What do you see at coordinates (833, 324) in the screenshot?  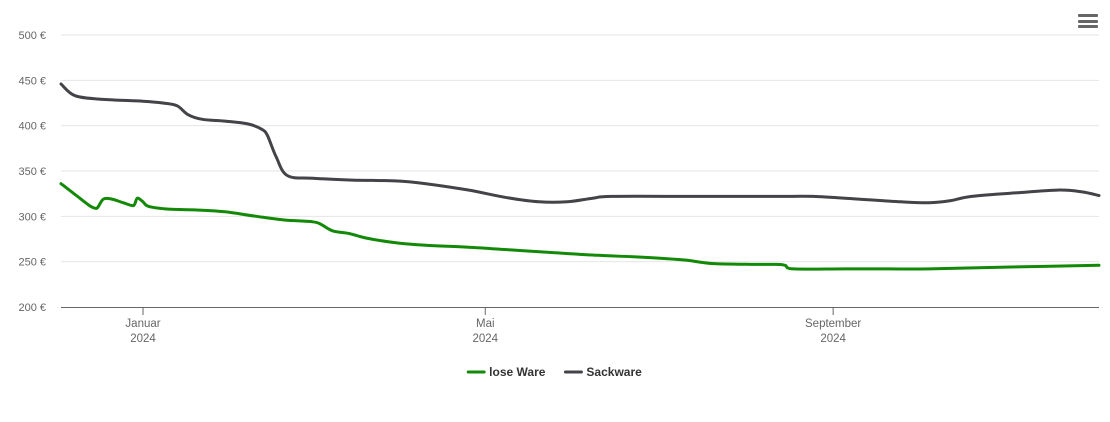 I see `x-tick-label: September` at bounding box center [833, 324].